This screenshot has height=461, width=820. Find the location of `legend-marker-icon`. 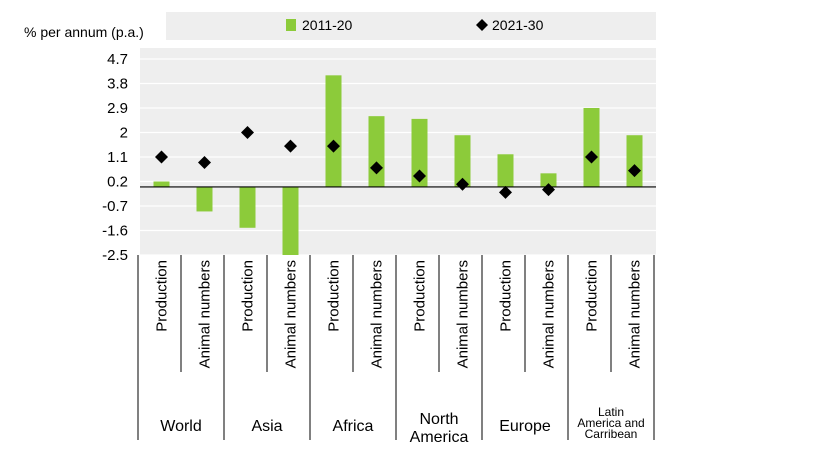

legend-marker-icon is located at coordinates (482, 25).